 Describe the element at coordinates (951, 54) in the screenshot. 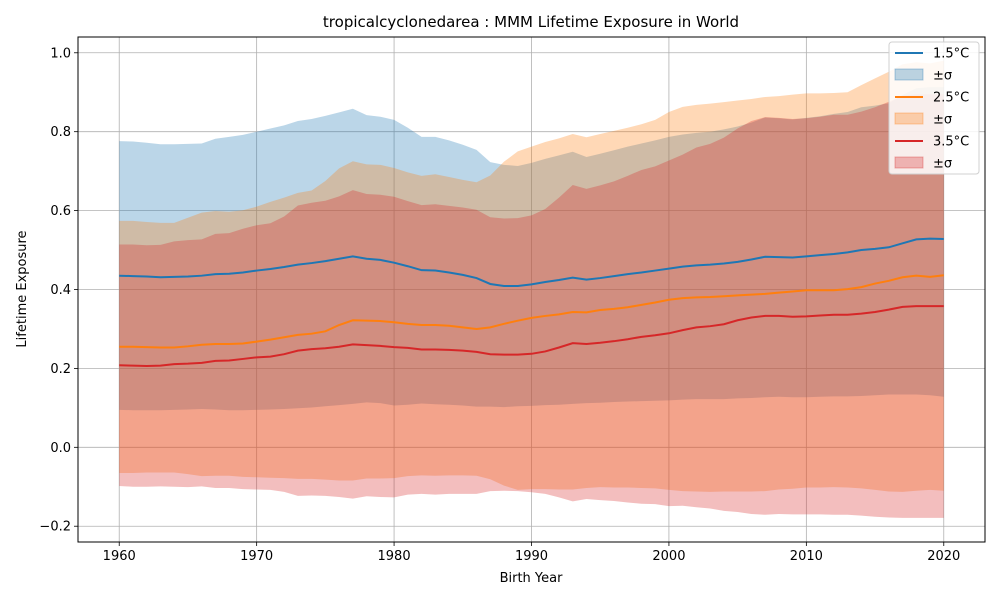

I see `legend-label: 1.5°C` at that location.